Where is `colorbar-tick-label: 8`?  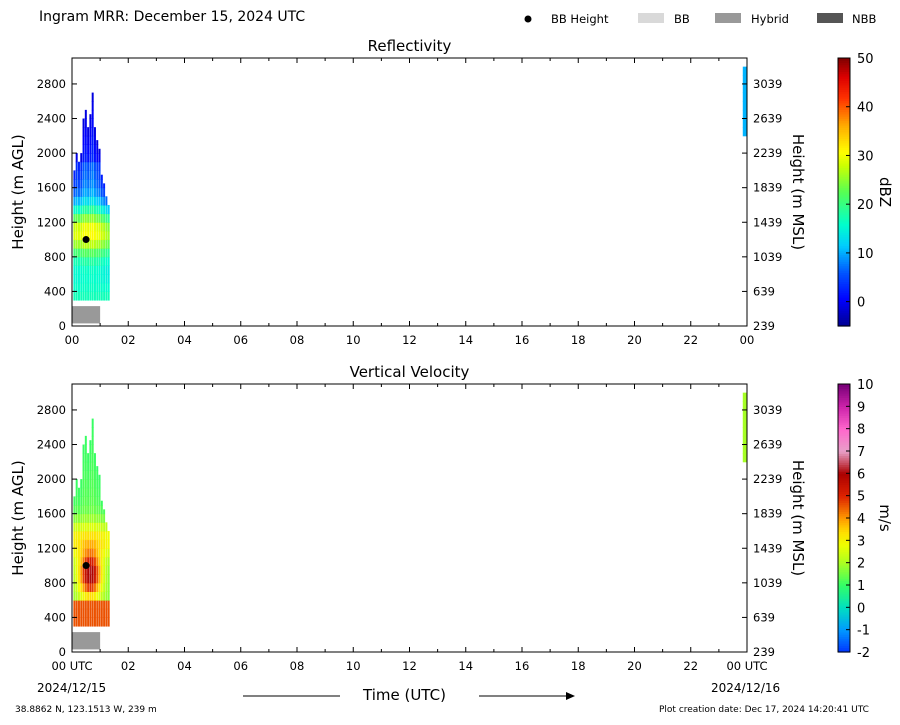 colorbar-tick-label: 8 is located at coordinates (861, 430).